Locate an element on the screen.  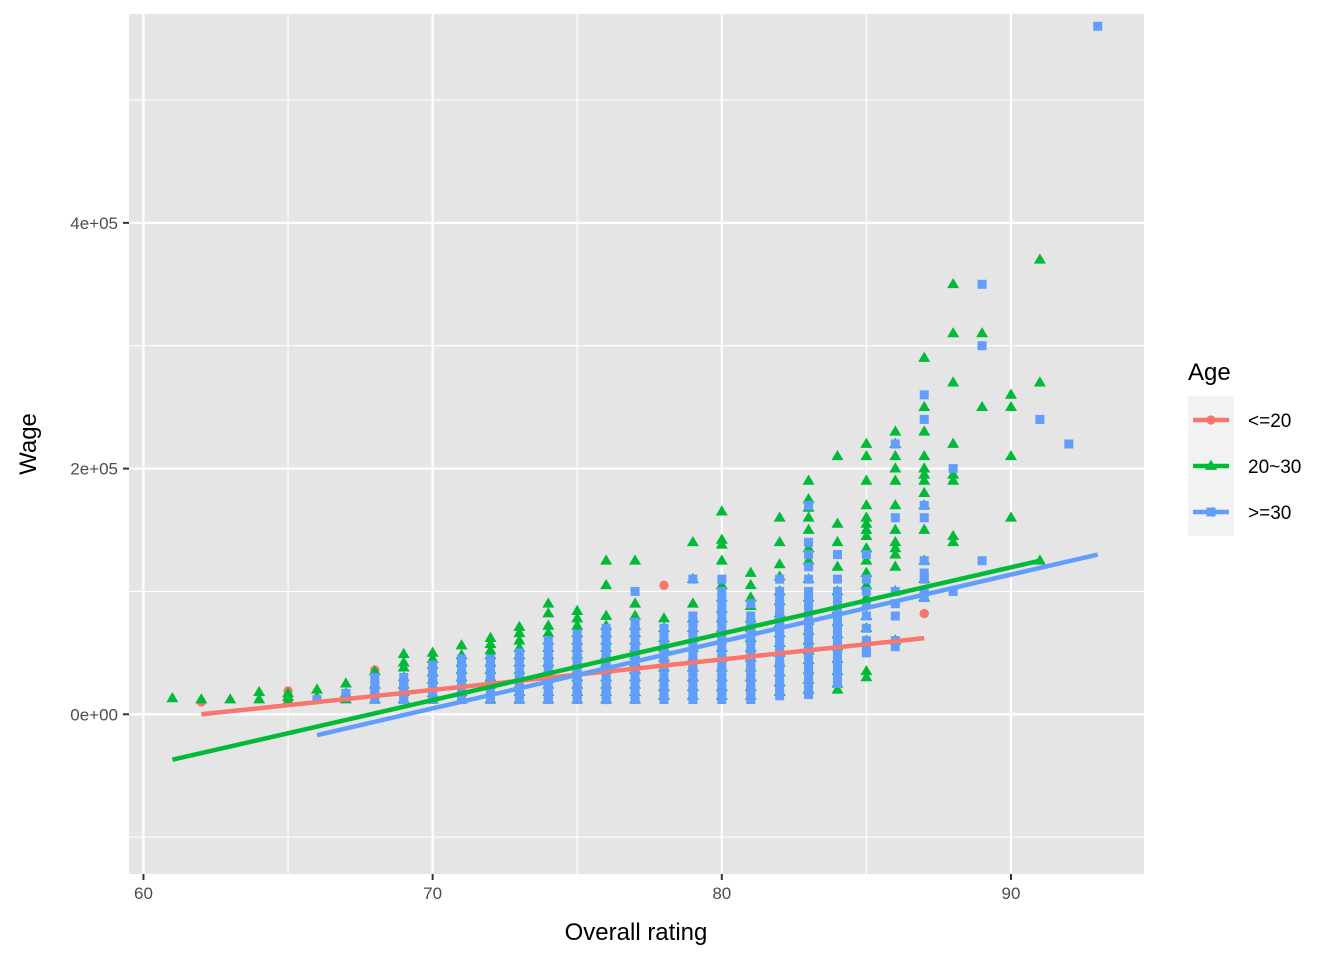
legend-key is located at coordinates (1211, 512).